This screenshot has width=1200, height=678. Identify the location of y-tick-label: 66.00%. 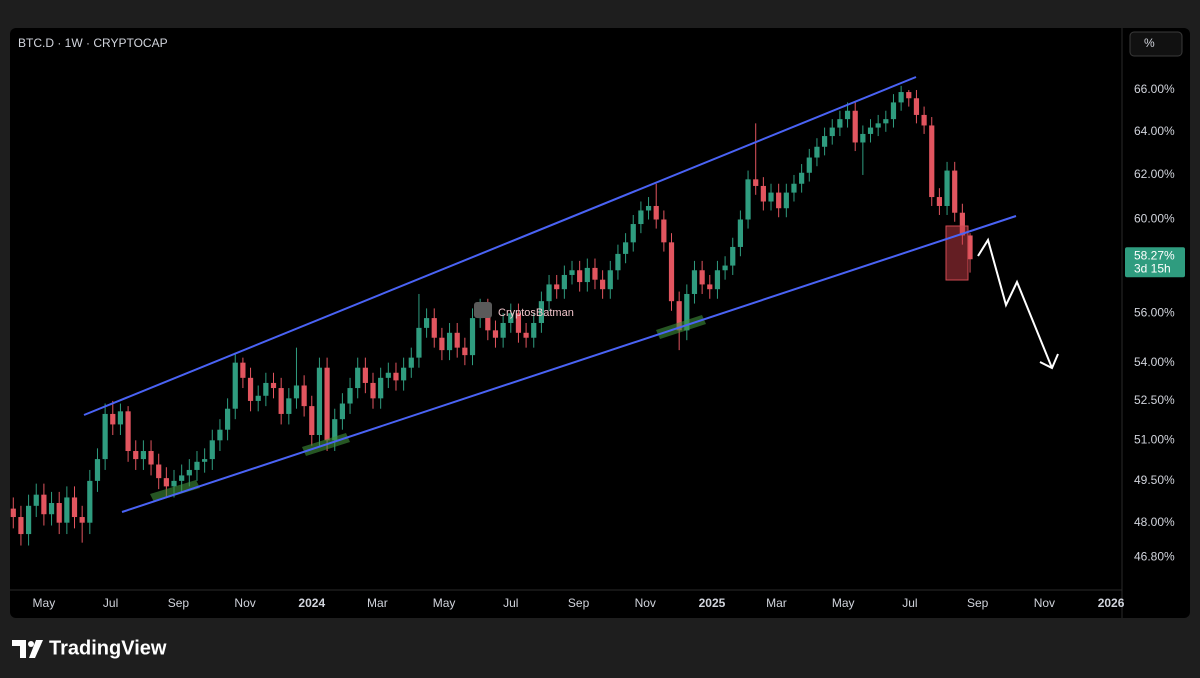
(1154, 89).